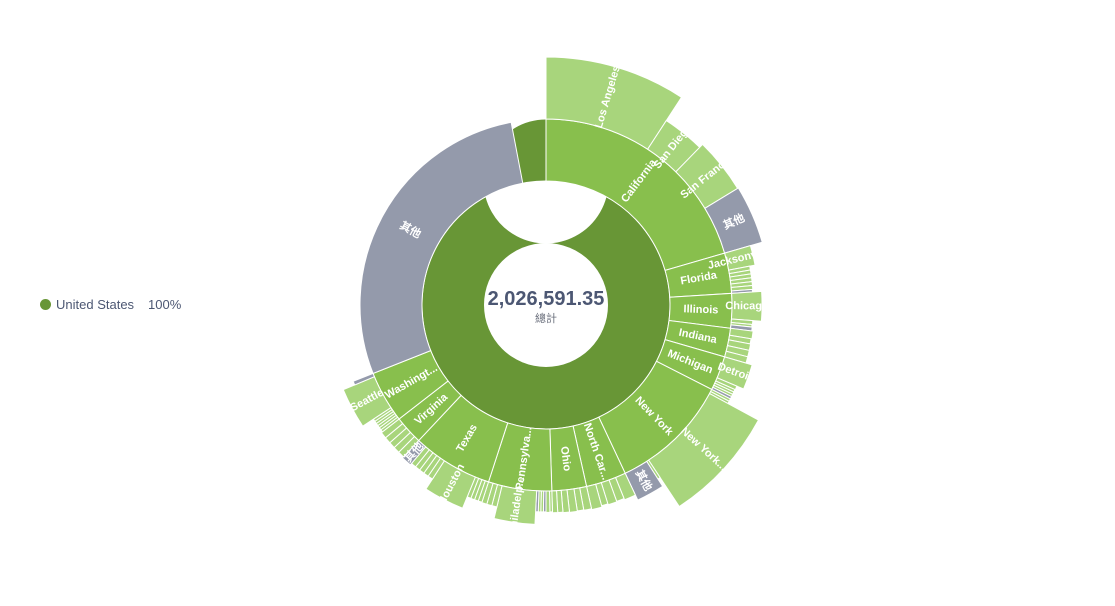 This screenshot has width=1115, height=606. Describe the element at coordinates (546, 318) in the screenshot. I see `center-caption: 總計` at that location.